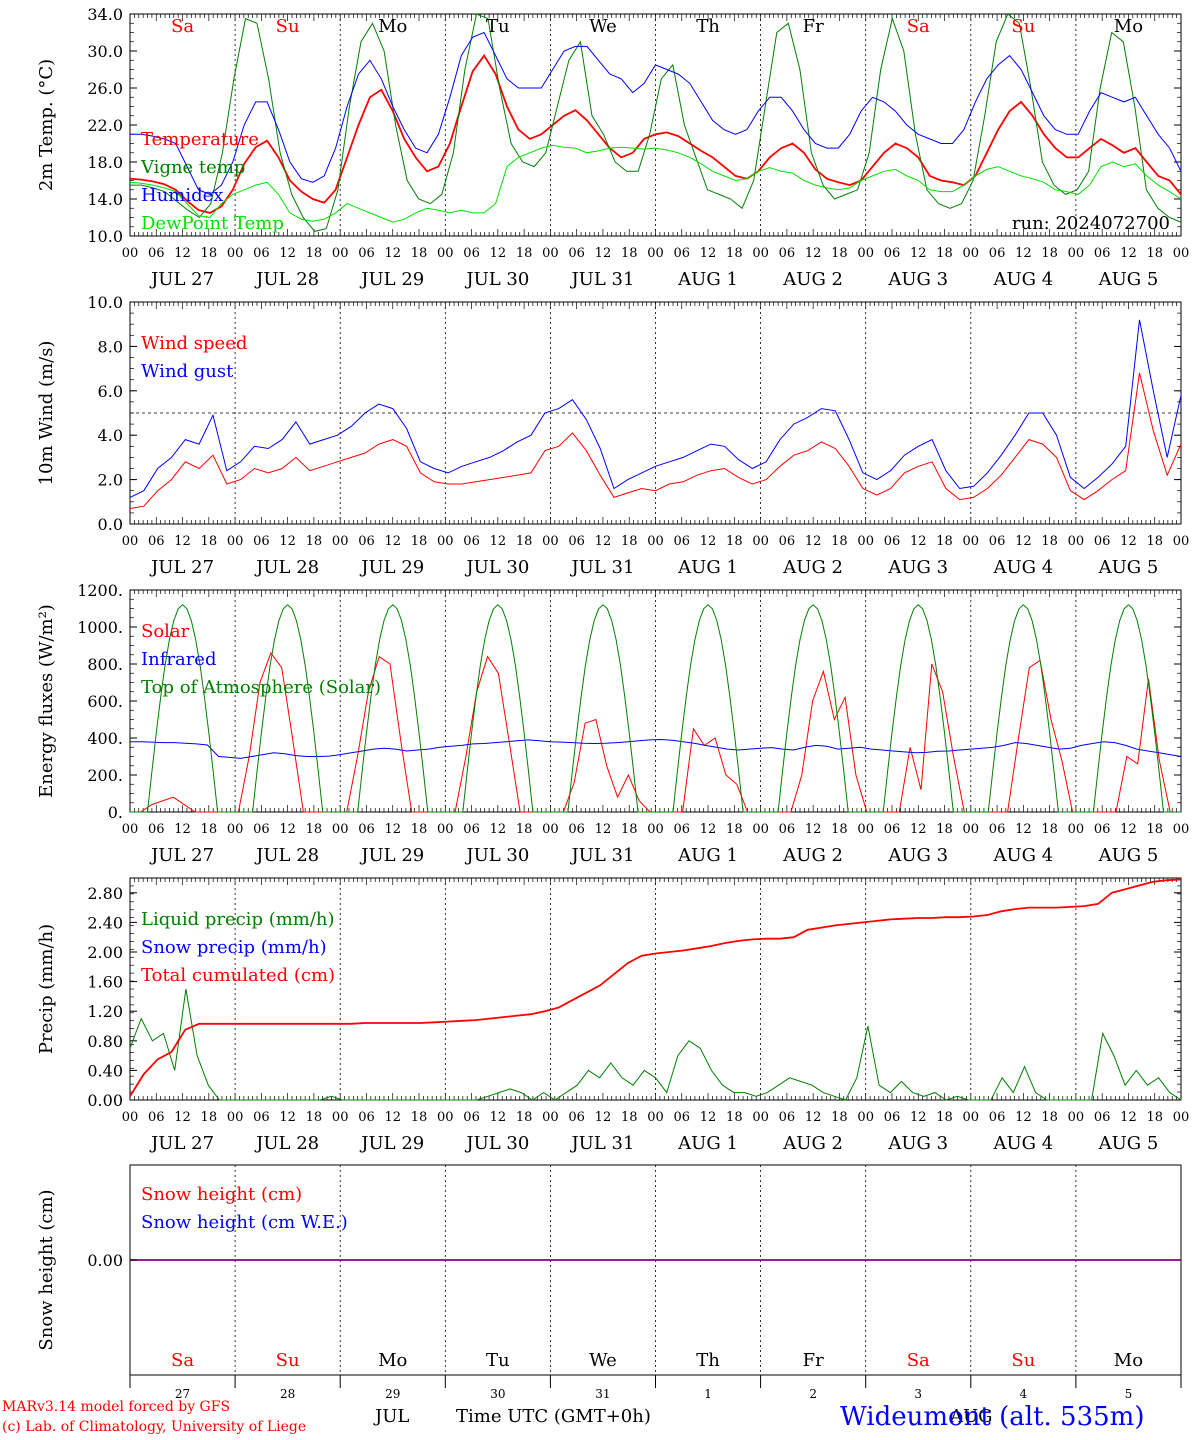  I want to click on wind-hour-label: 06, so click(892, 541).